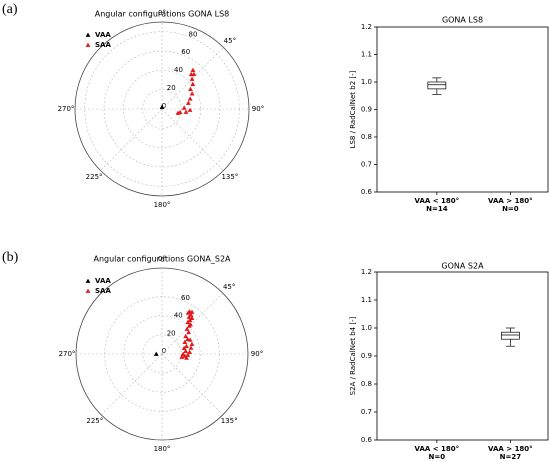  Describe the element at coordinates (366, 328) in the screenshot. I see `y-tick-label: 1.0` at that location.